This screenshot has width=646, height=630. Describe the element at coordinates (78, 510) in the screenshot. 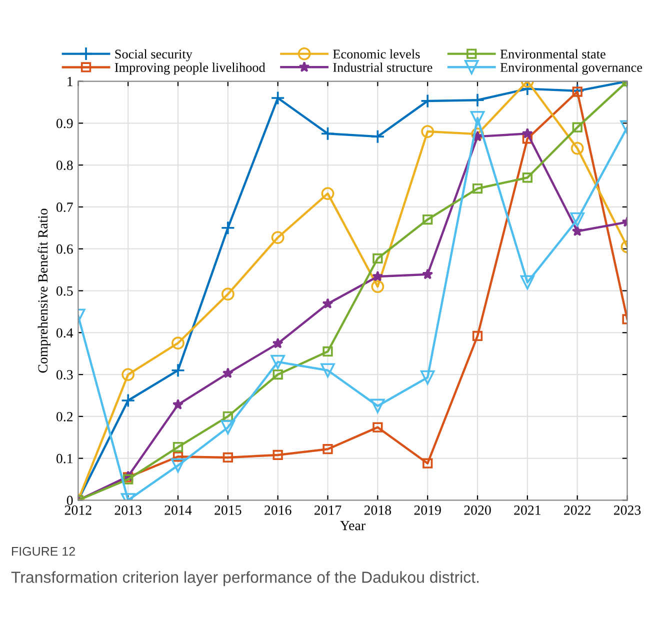

I see `x-tick-label: 2012` at that location.